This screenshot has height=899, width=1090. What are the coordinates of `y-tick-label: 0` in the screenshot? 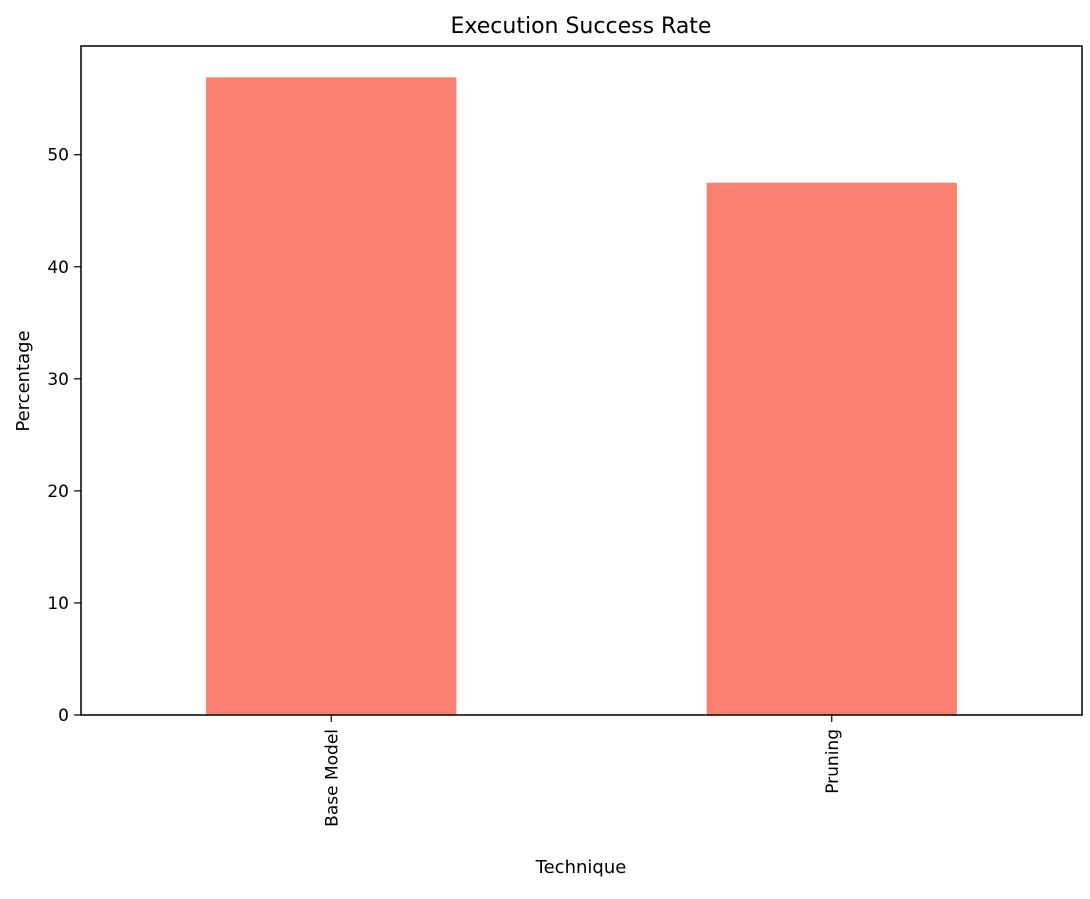 It's located at (63, 716).